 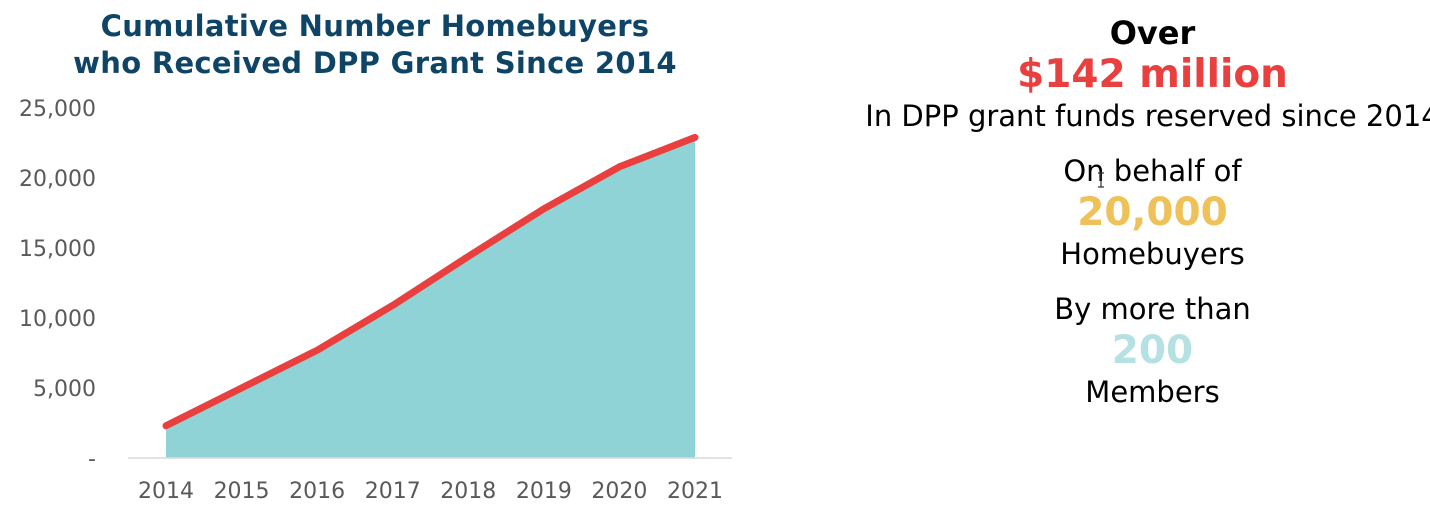 I want to click on y-tick-label: 5,000, so click(x=64, y=389).